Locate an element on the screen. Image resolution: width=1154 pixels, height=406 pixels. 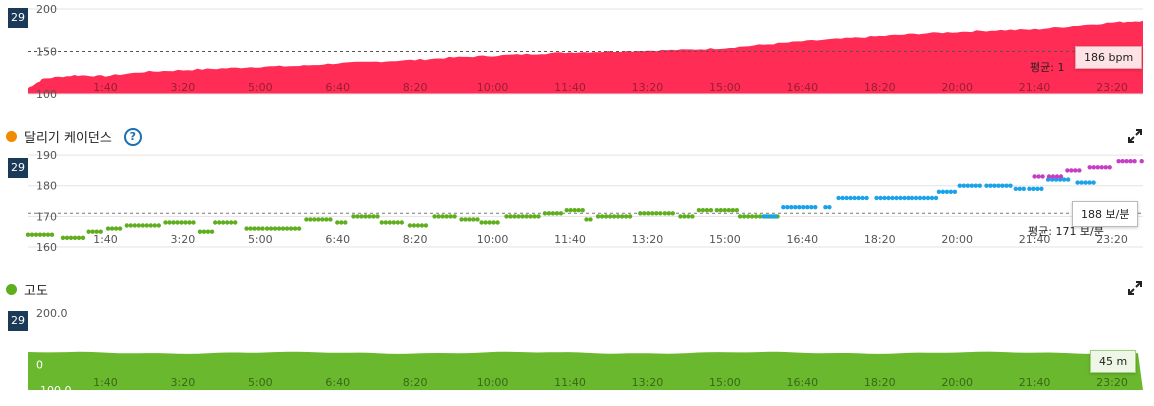
x-tick-label: 20:00 is located at coordinates (957, 382).